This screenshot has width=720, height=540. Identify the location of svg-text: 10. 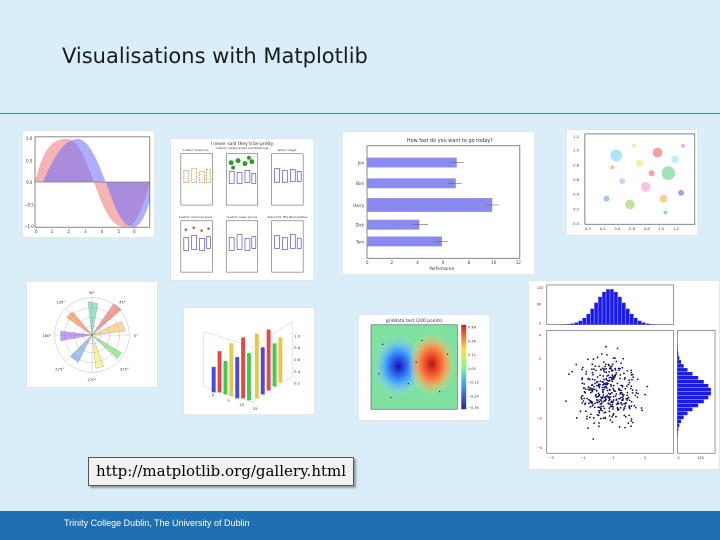
(494, 262).